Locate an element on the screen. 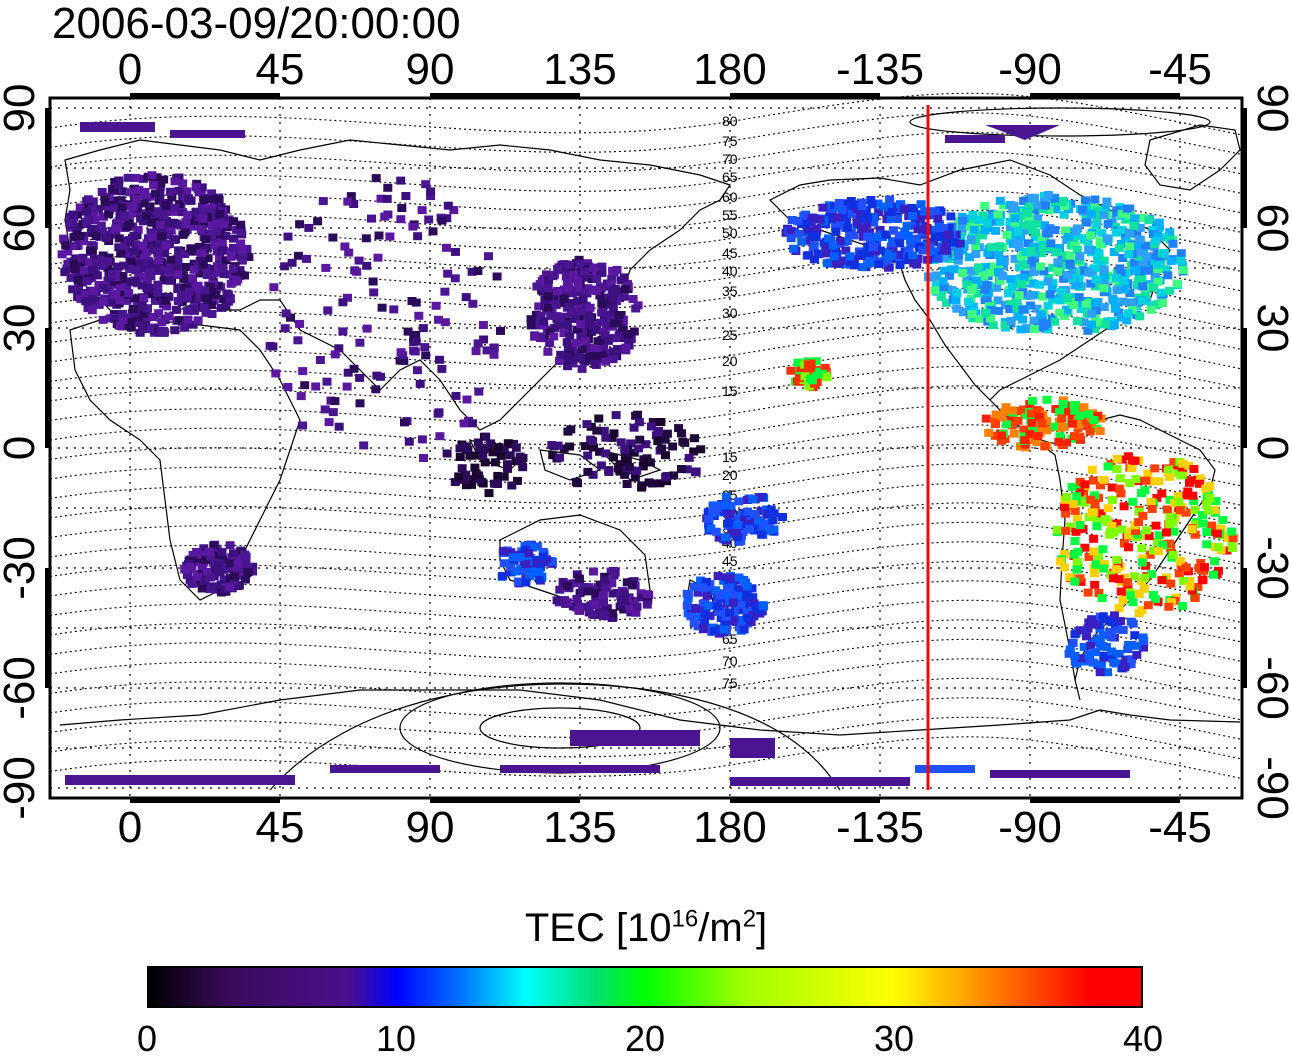 This screenshot has width=1292, height=1059. contour-label: 40 is located at coordinates (730, 271).